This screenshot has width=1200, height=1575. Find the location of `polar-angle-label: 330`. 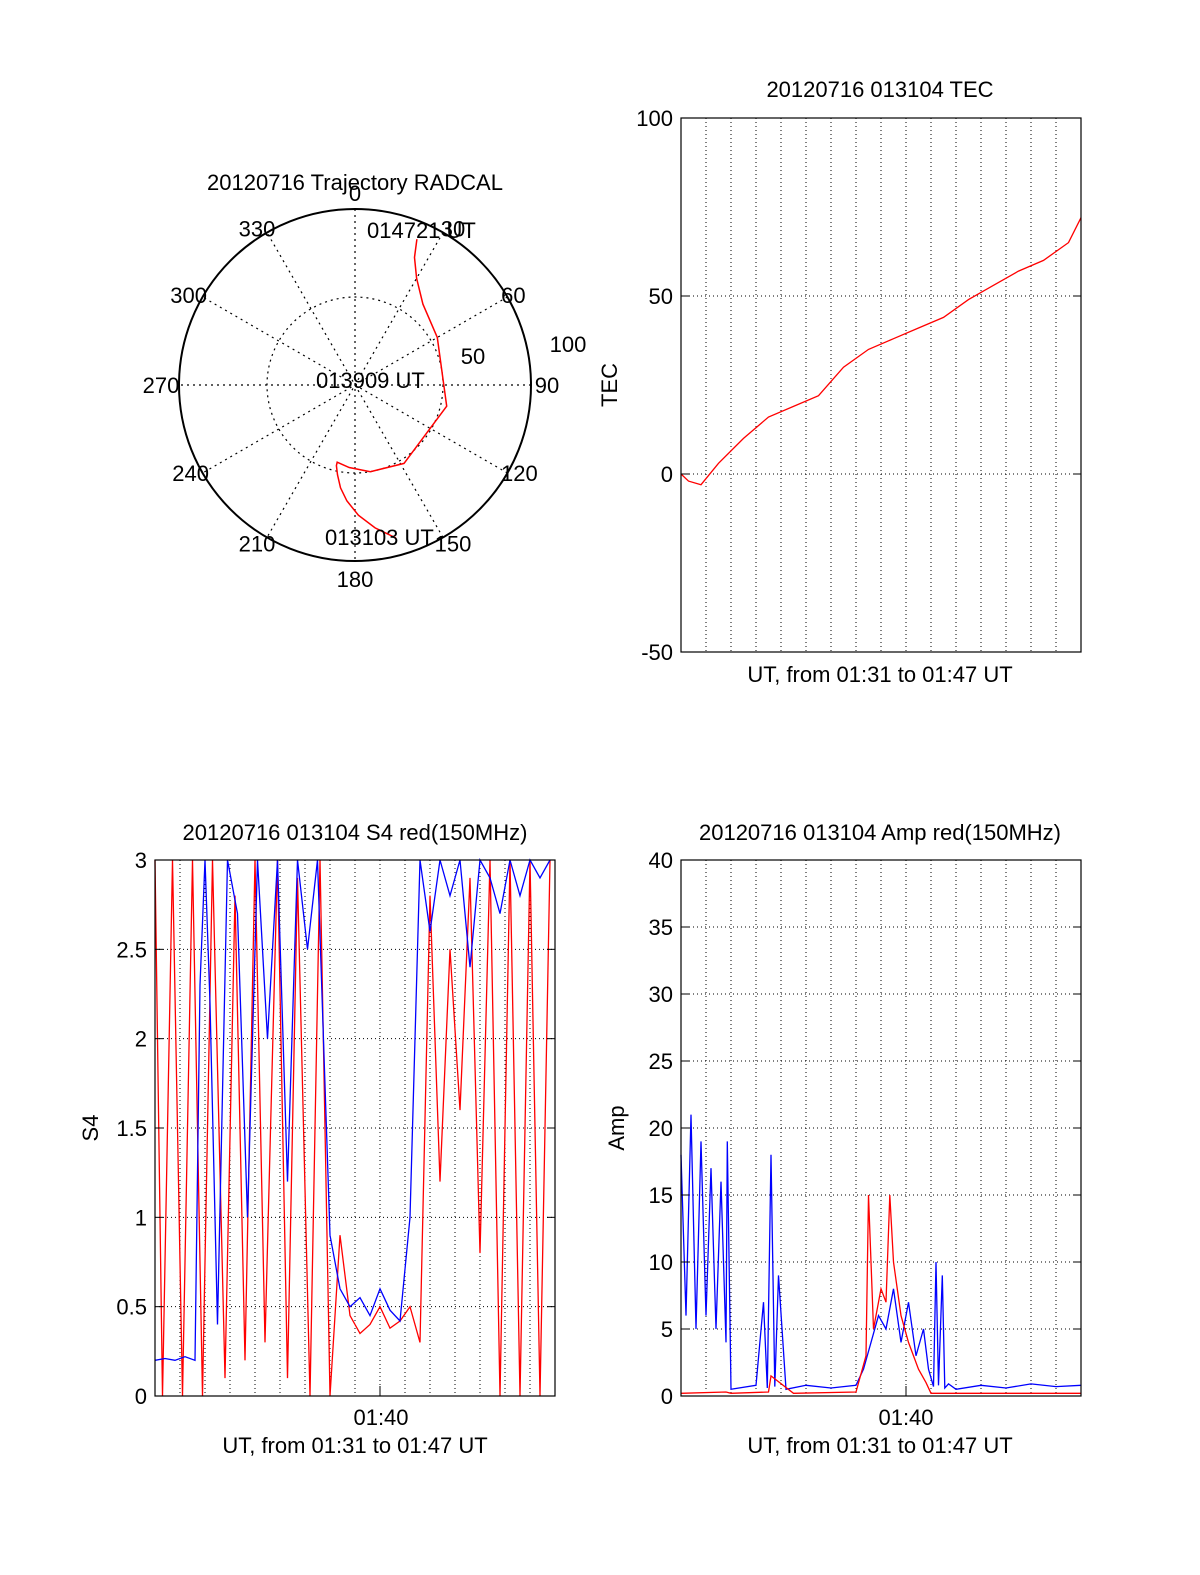

polar-angle-label: 330 is located at coordinates (257, 229).